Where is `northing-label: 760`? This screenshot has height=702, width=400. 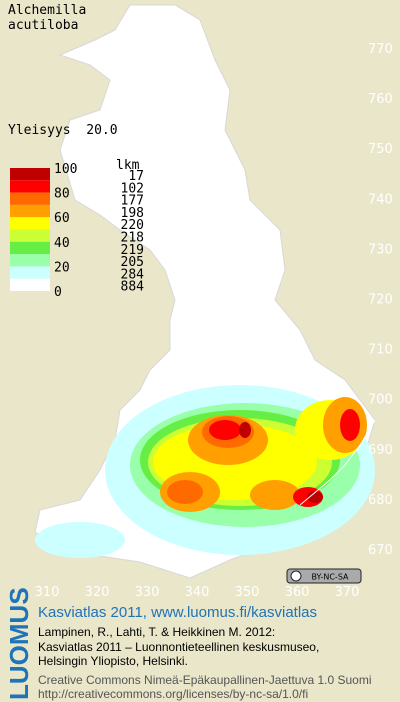
northing-label: 760 is located at coordinates (380, 99).